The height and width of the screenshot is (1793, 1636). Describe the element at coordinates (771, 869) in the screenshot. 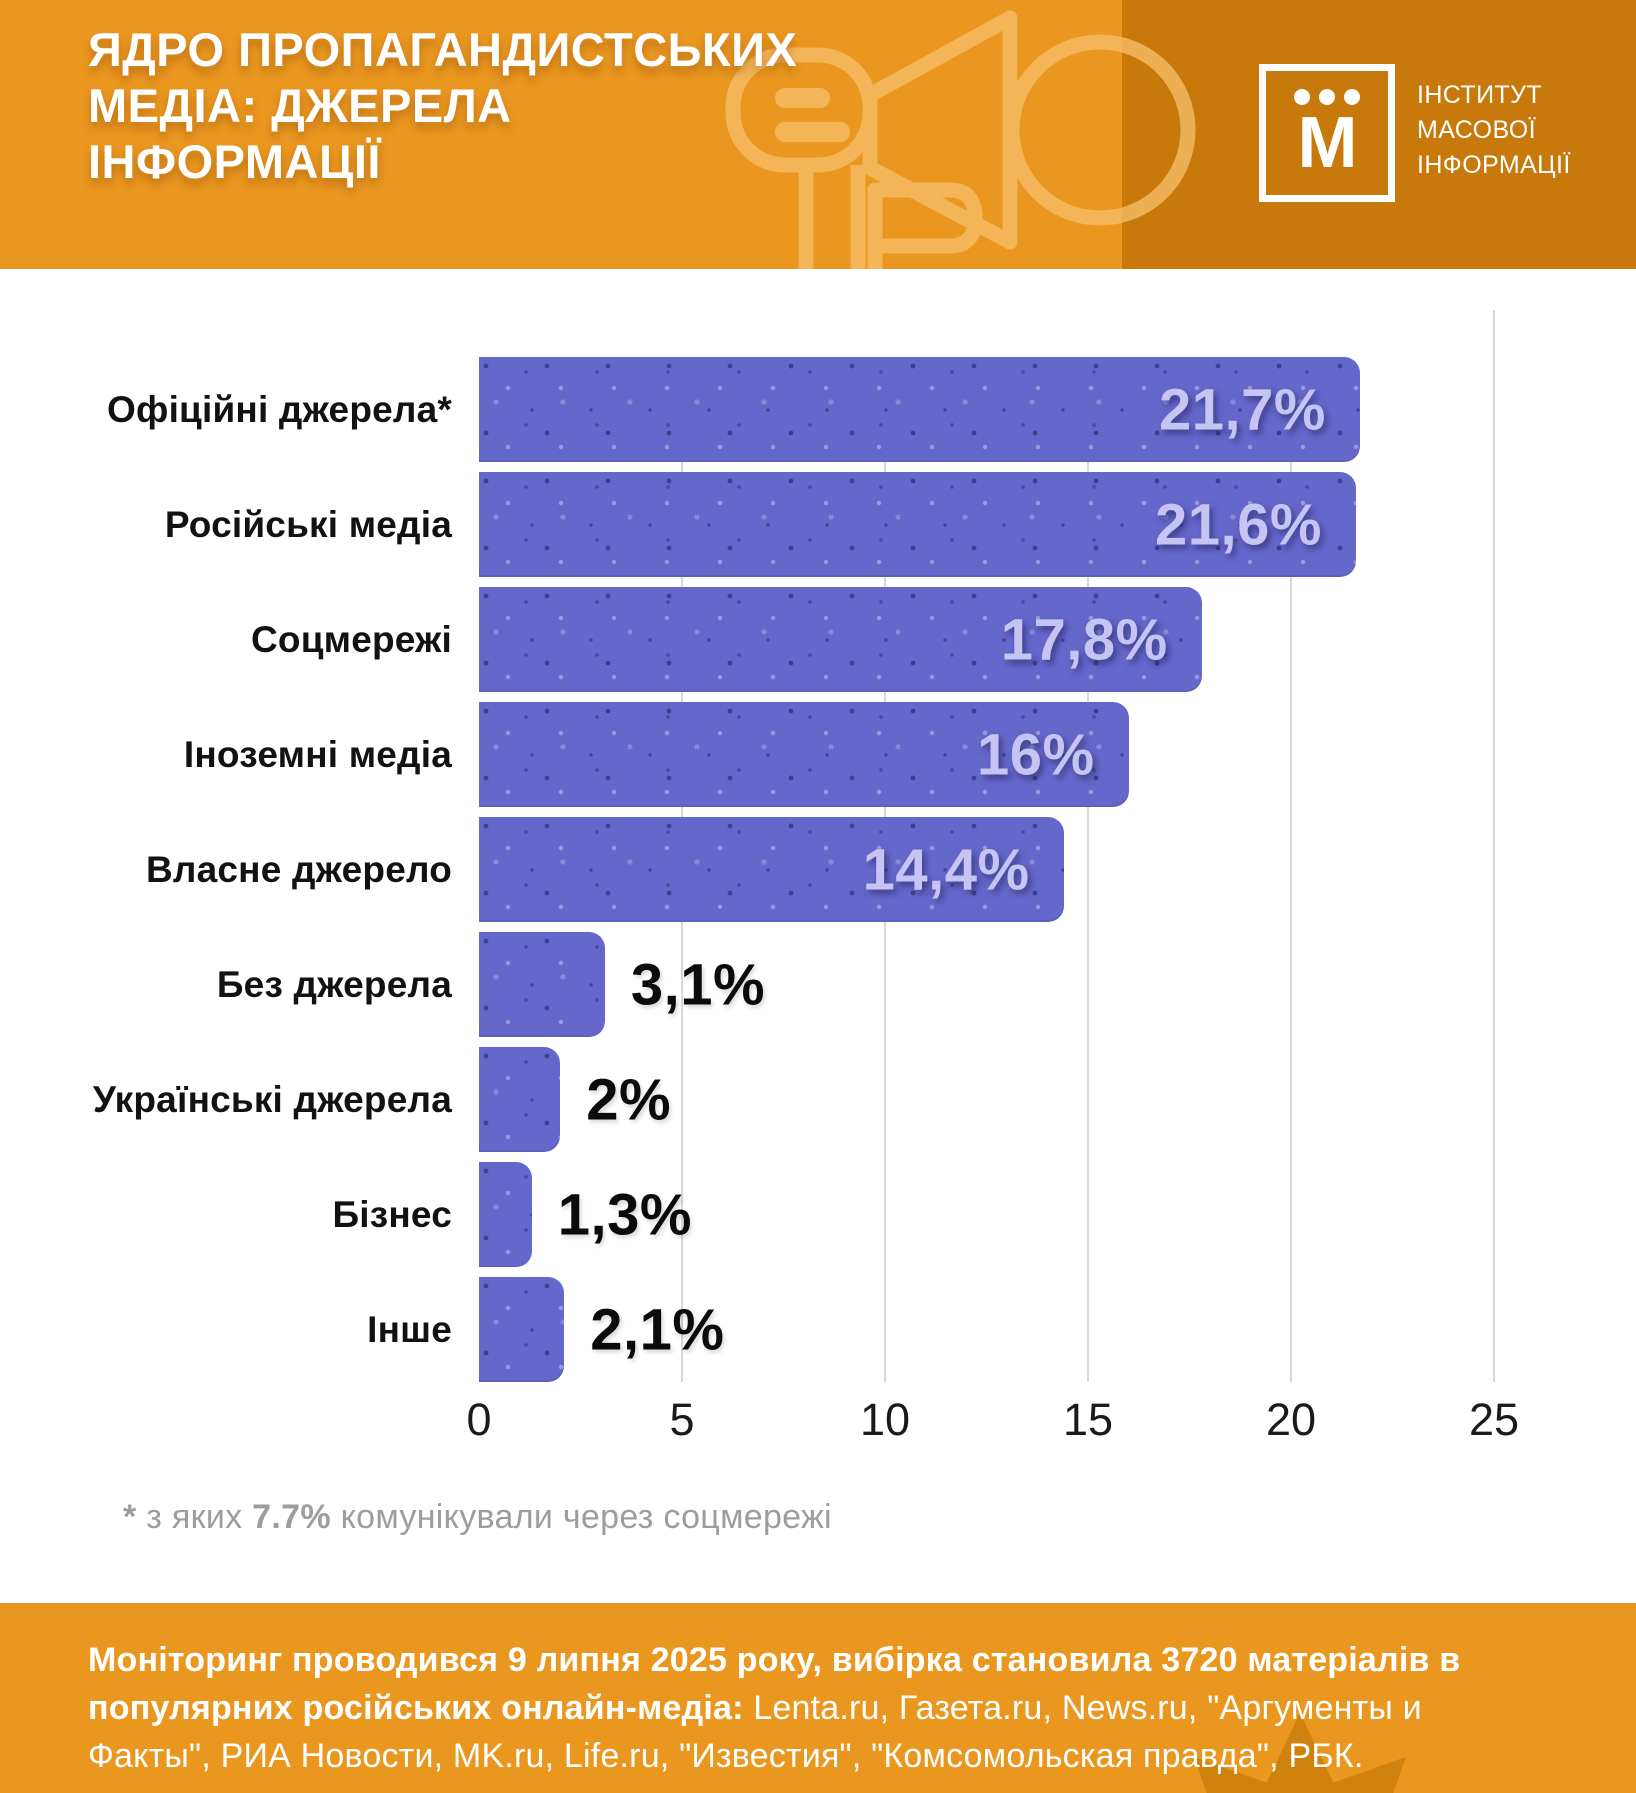

I see `bar: 14,4%` at that location.